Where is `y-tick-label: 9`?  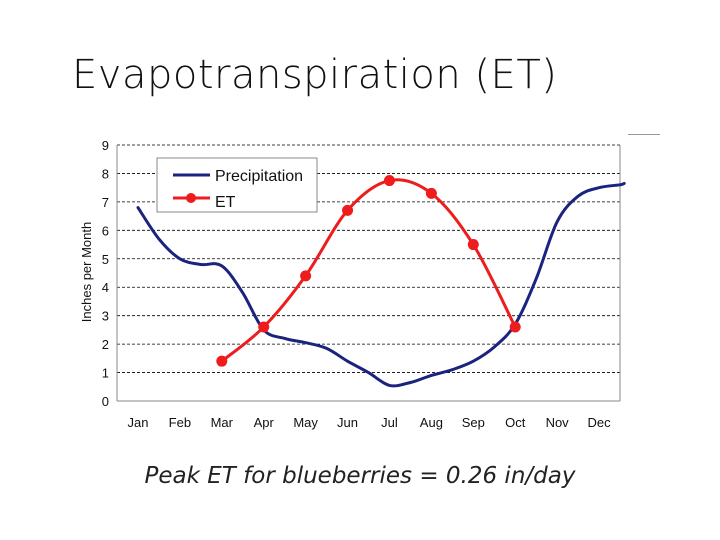 y-tick-label: 9 is located at coordinates (105, 145).